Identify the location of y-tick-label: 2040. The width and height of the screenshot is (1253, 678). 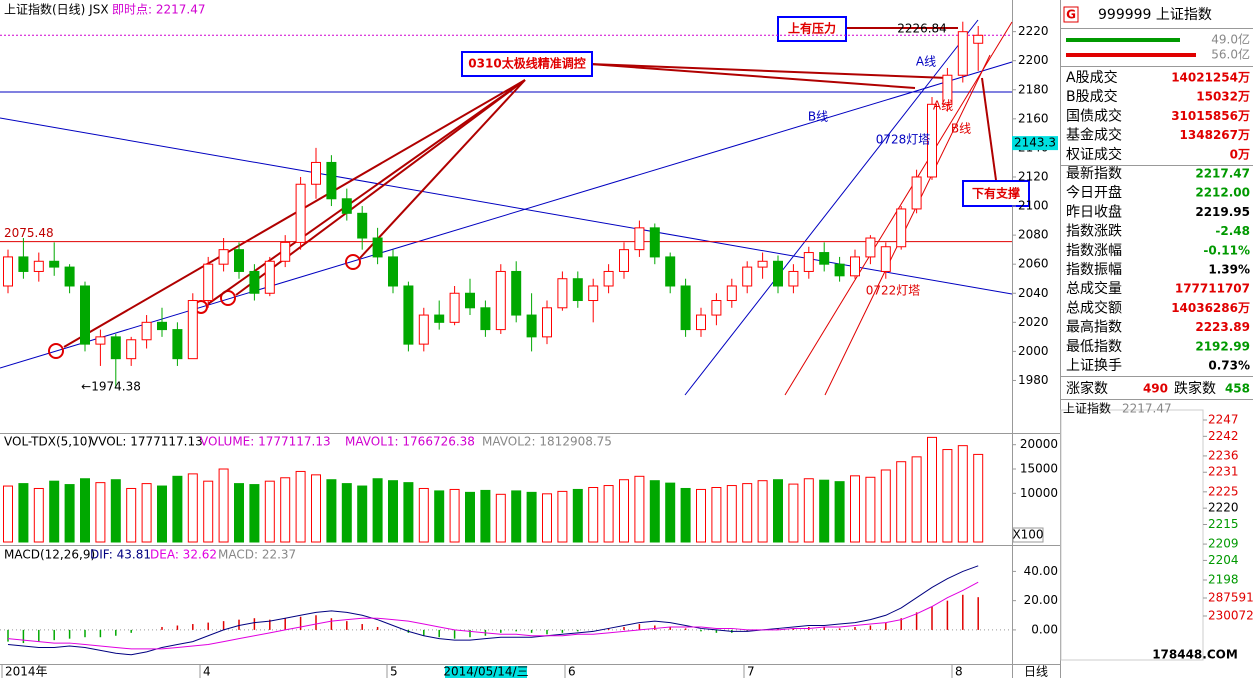
(1033, 293).